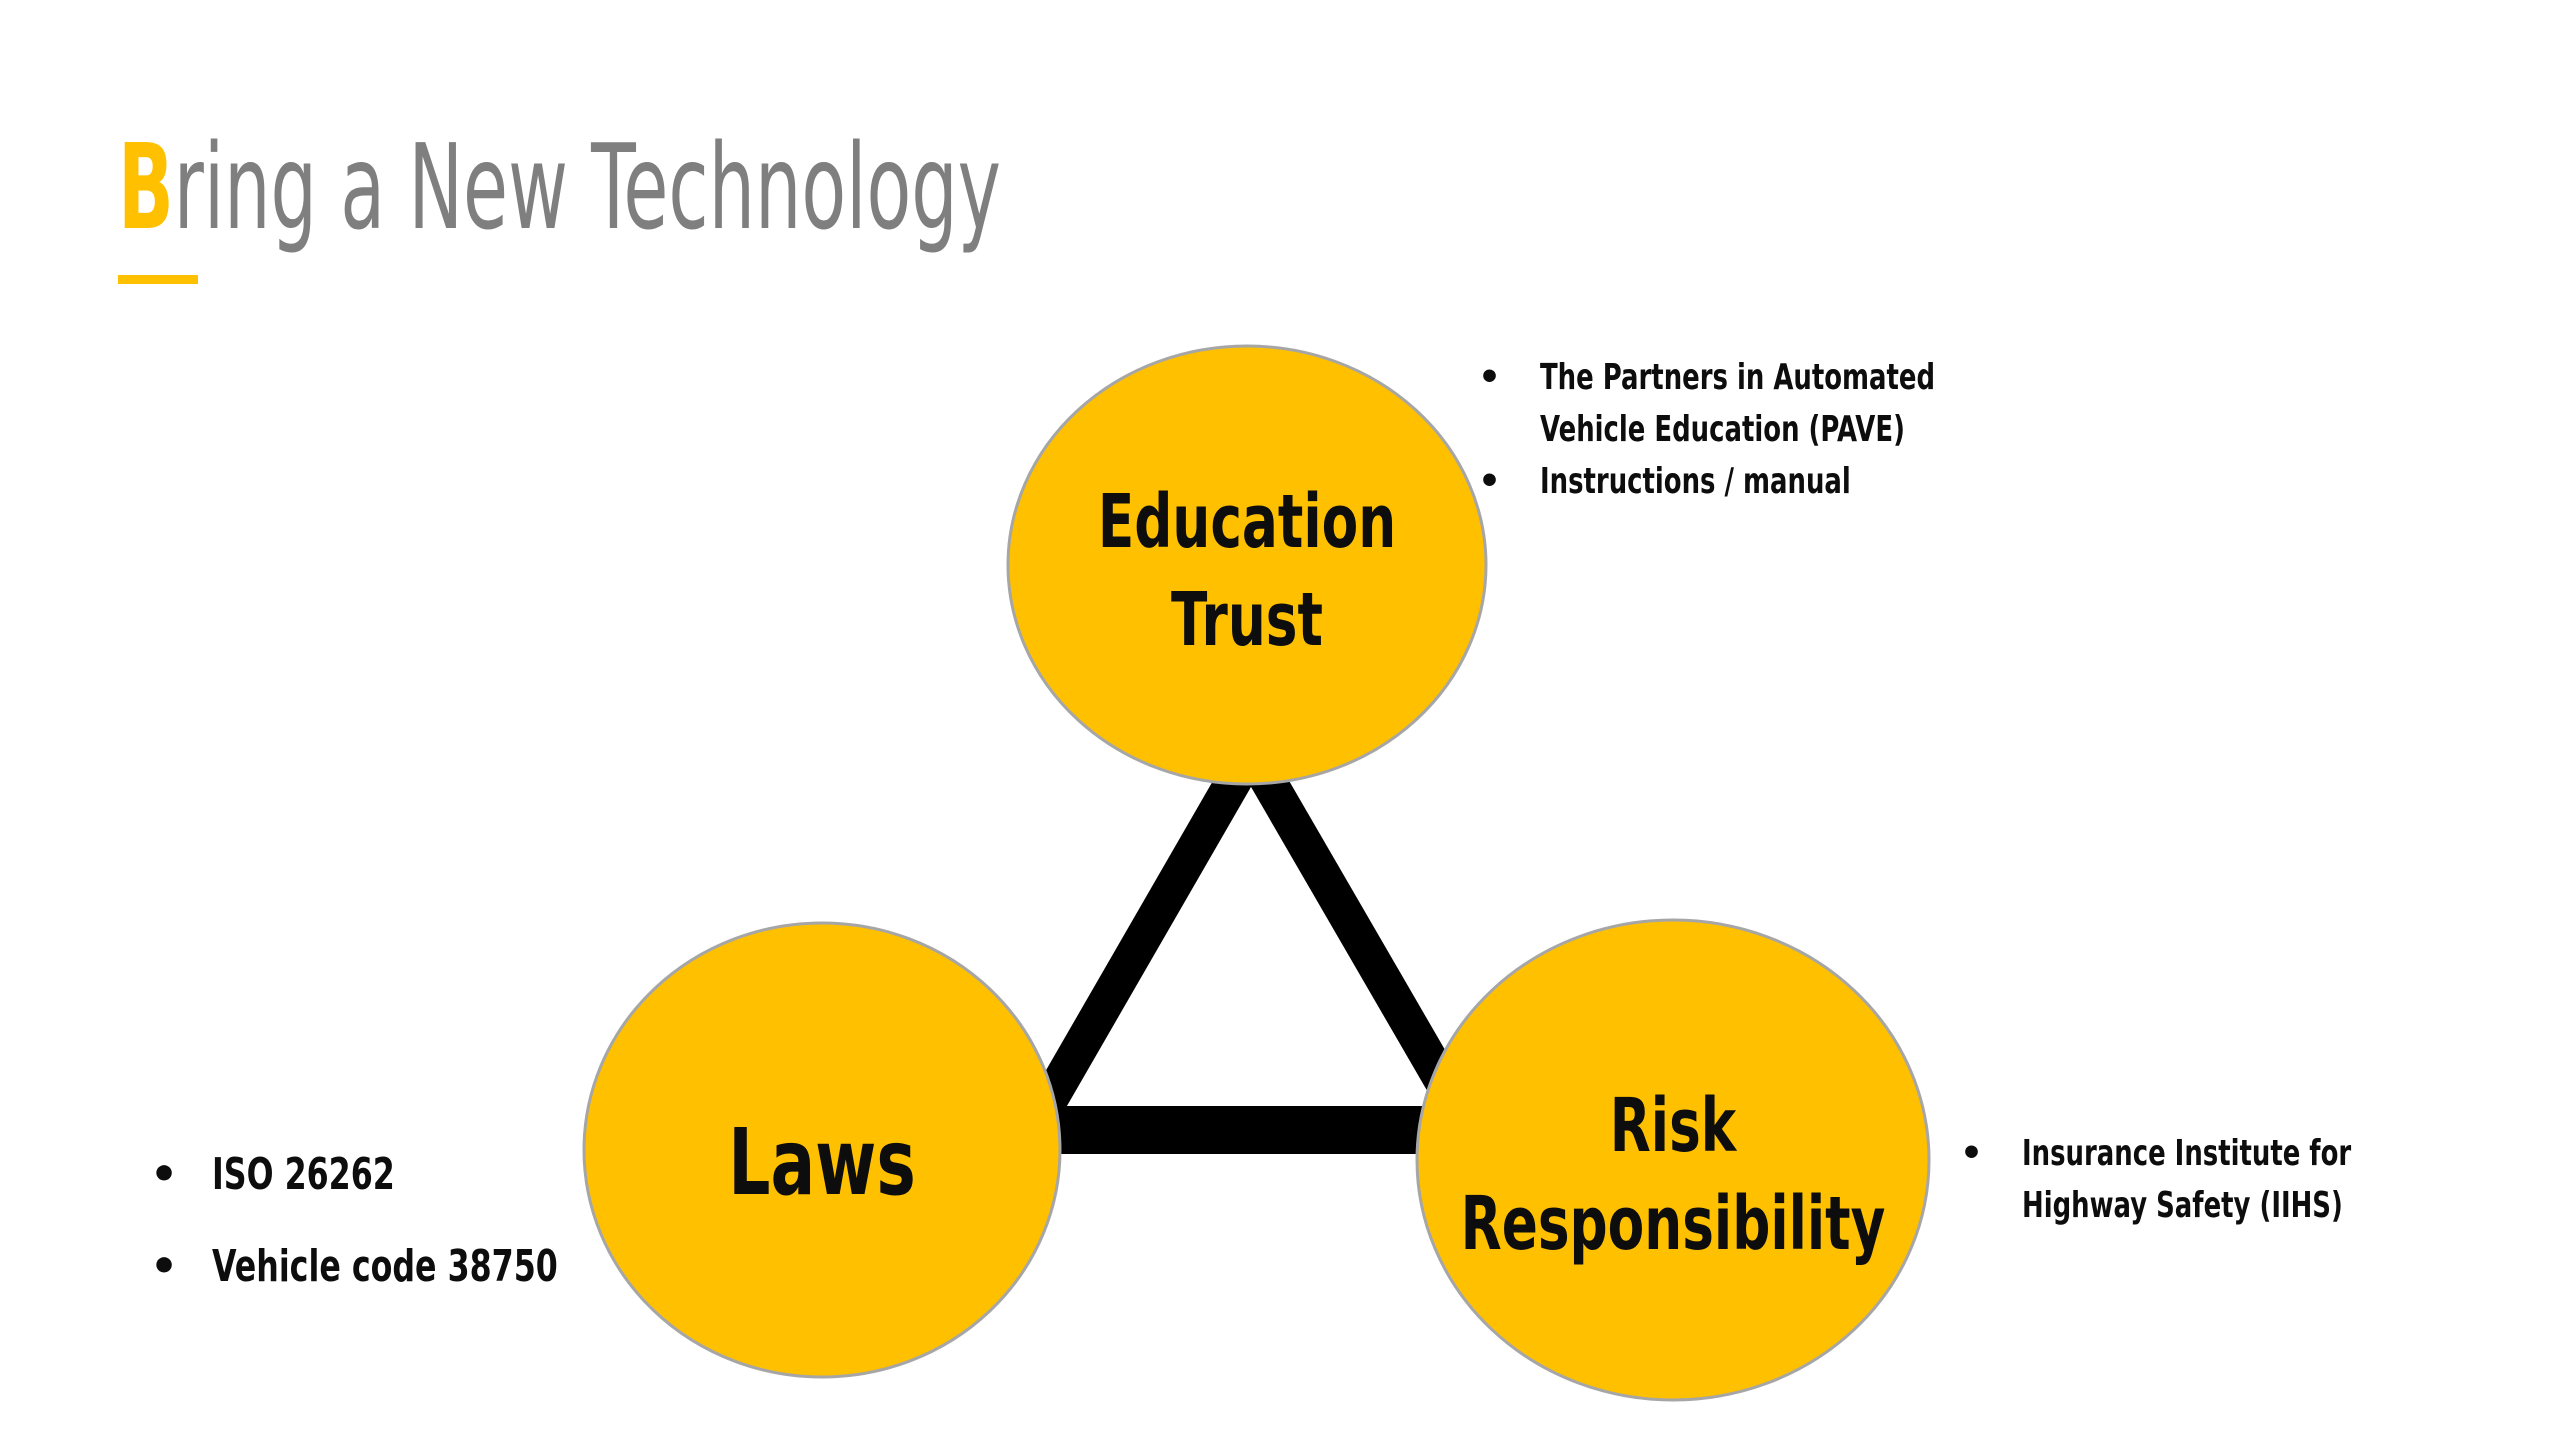 The width and height of the screenshot is (2560, 1440). I want to click on laws-notes: • ISO 26262 • Vehicle code 38750, so click(421, 1240).